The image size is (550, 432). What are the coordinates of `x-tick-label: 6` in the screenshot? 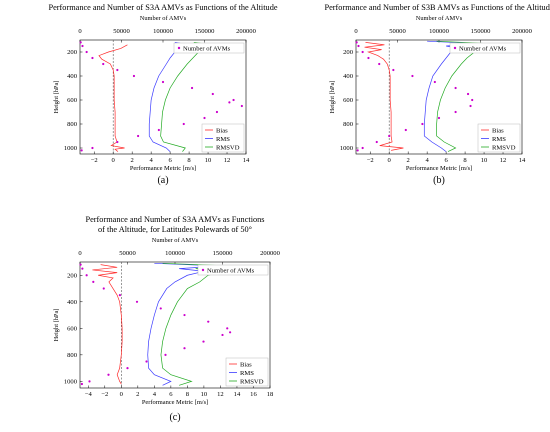 It's located at (171, 394).